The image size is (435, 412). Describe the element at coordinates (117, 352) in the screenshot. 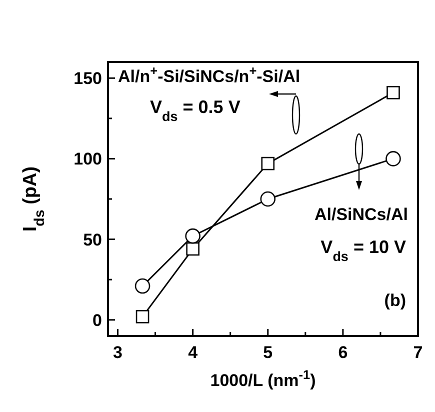

I see `x-tick-label: 3` at that location.